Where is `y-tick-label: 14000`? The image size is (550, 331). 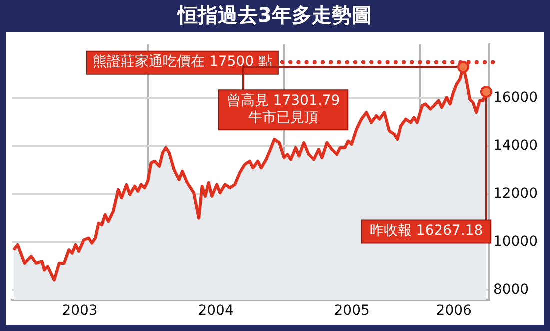 y-tick-label: 14000 is located at coordinates (515, 146).